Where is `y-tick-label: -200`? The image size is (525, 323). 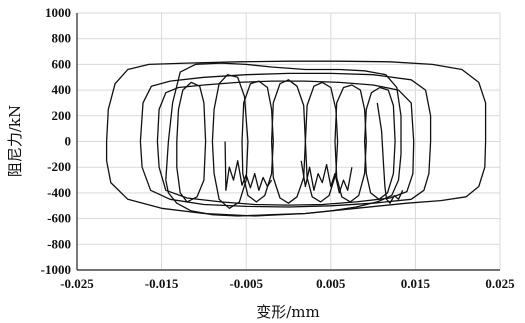 y-tick-label: -200 is located at coordinates (59, 166).